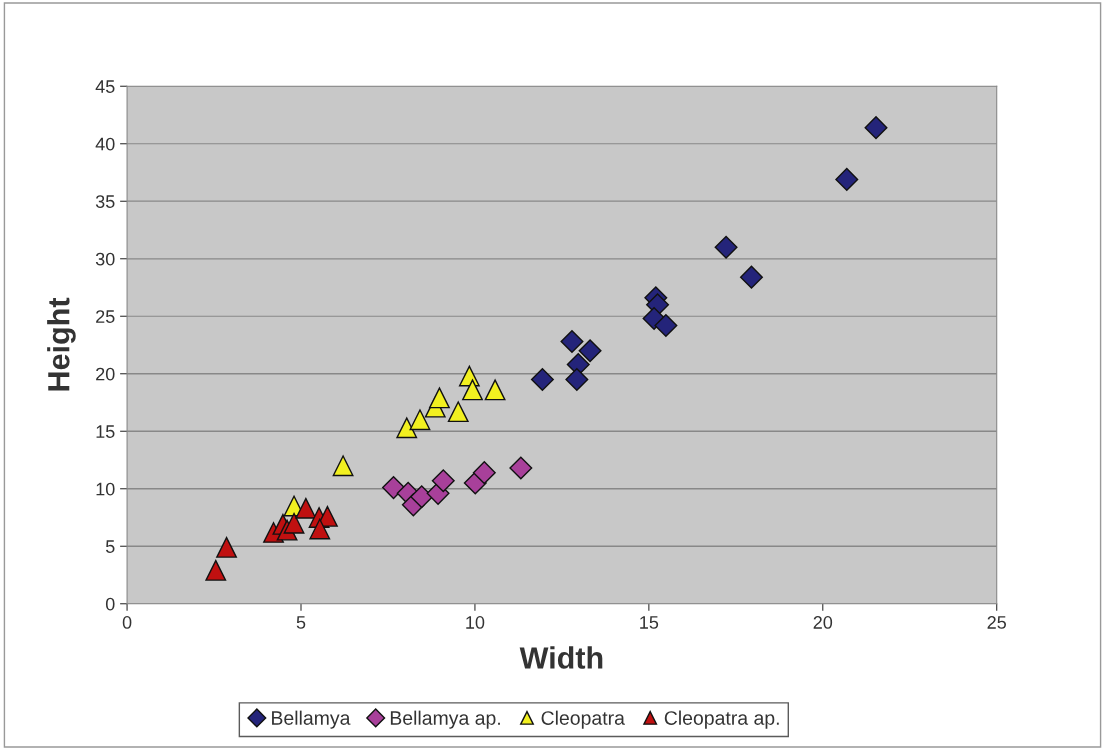 Image resolution: width=1105 pixels, height=750 pixels. I want to click on y-tick-label: 35, so click(105, 201).